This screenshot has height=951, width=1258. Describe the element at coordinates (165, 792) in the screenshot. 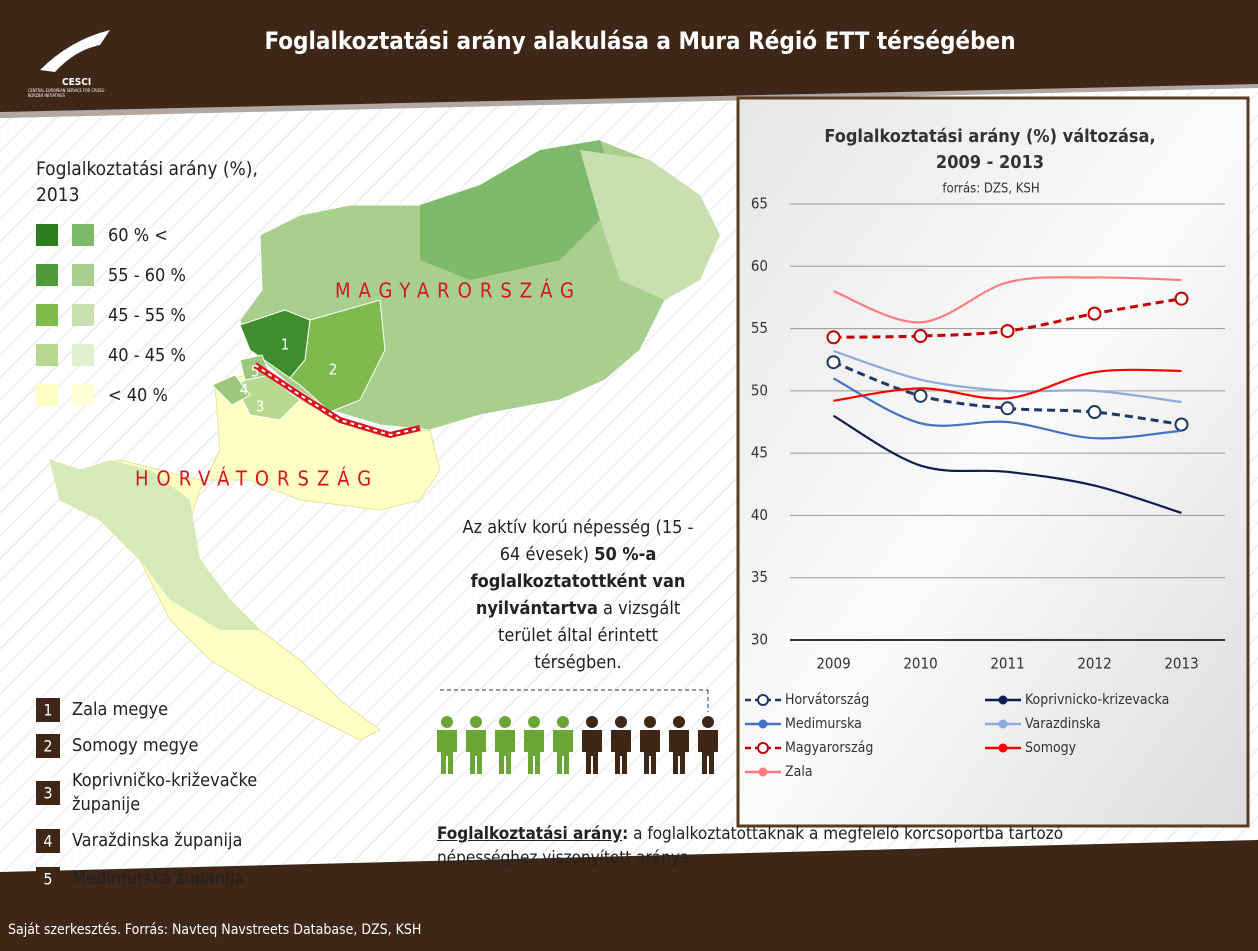

I see `county-name: Koprivničko-križevačke županije` at that location.